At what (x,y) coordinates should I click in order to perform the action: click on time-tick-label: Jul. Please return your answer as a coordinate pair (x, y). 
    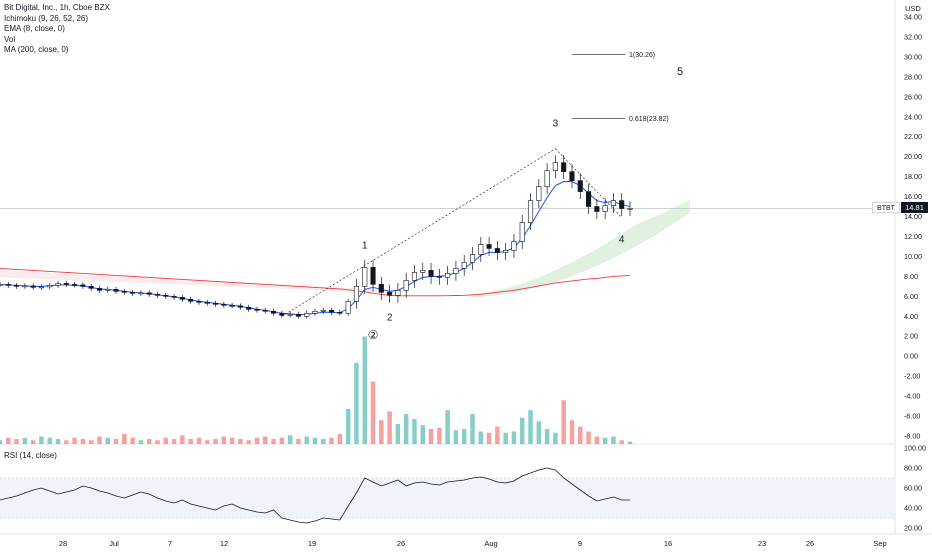
    Looking at the image, I should click on (114, 543).